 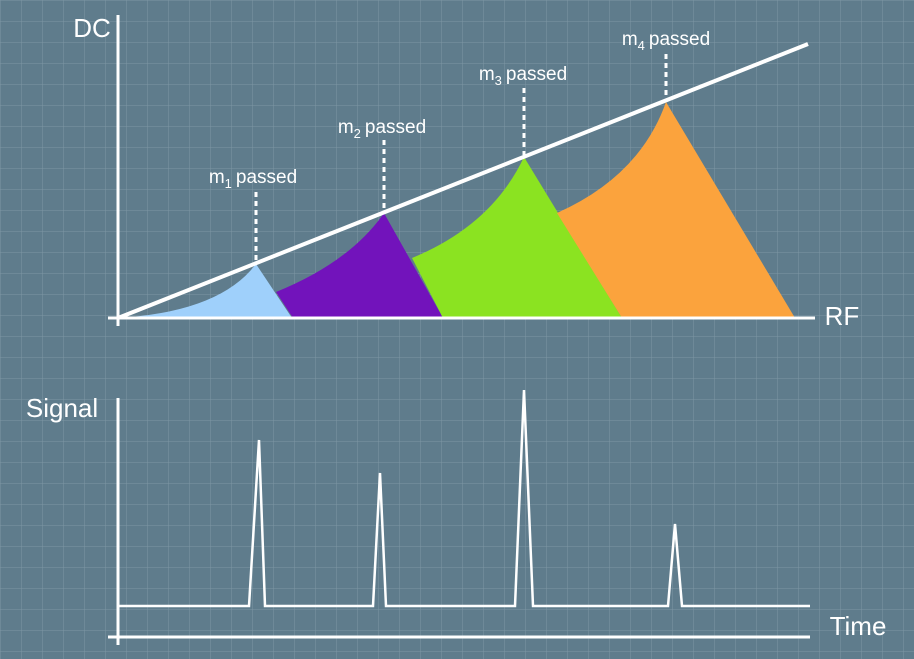 I want to click on pass-annotation: m3 passed, so click(x=523, y=76).